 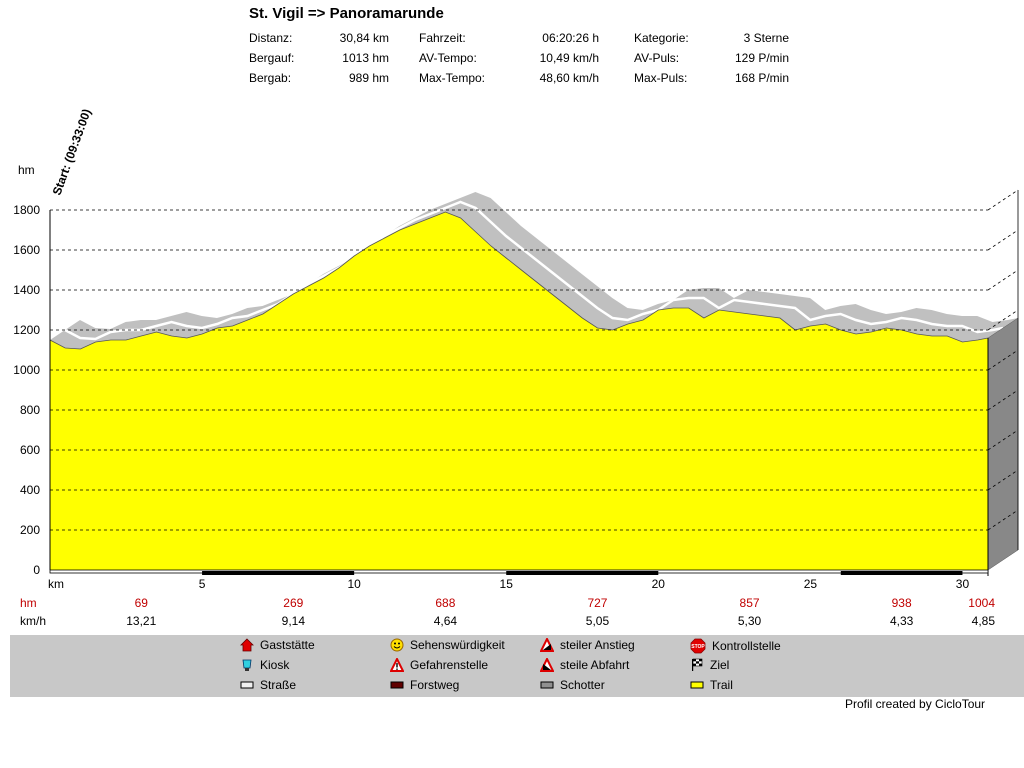 I want to click on row-value: 727, so click(x=597, y=603).